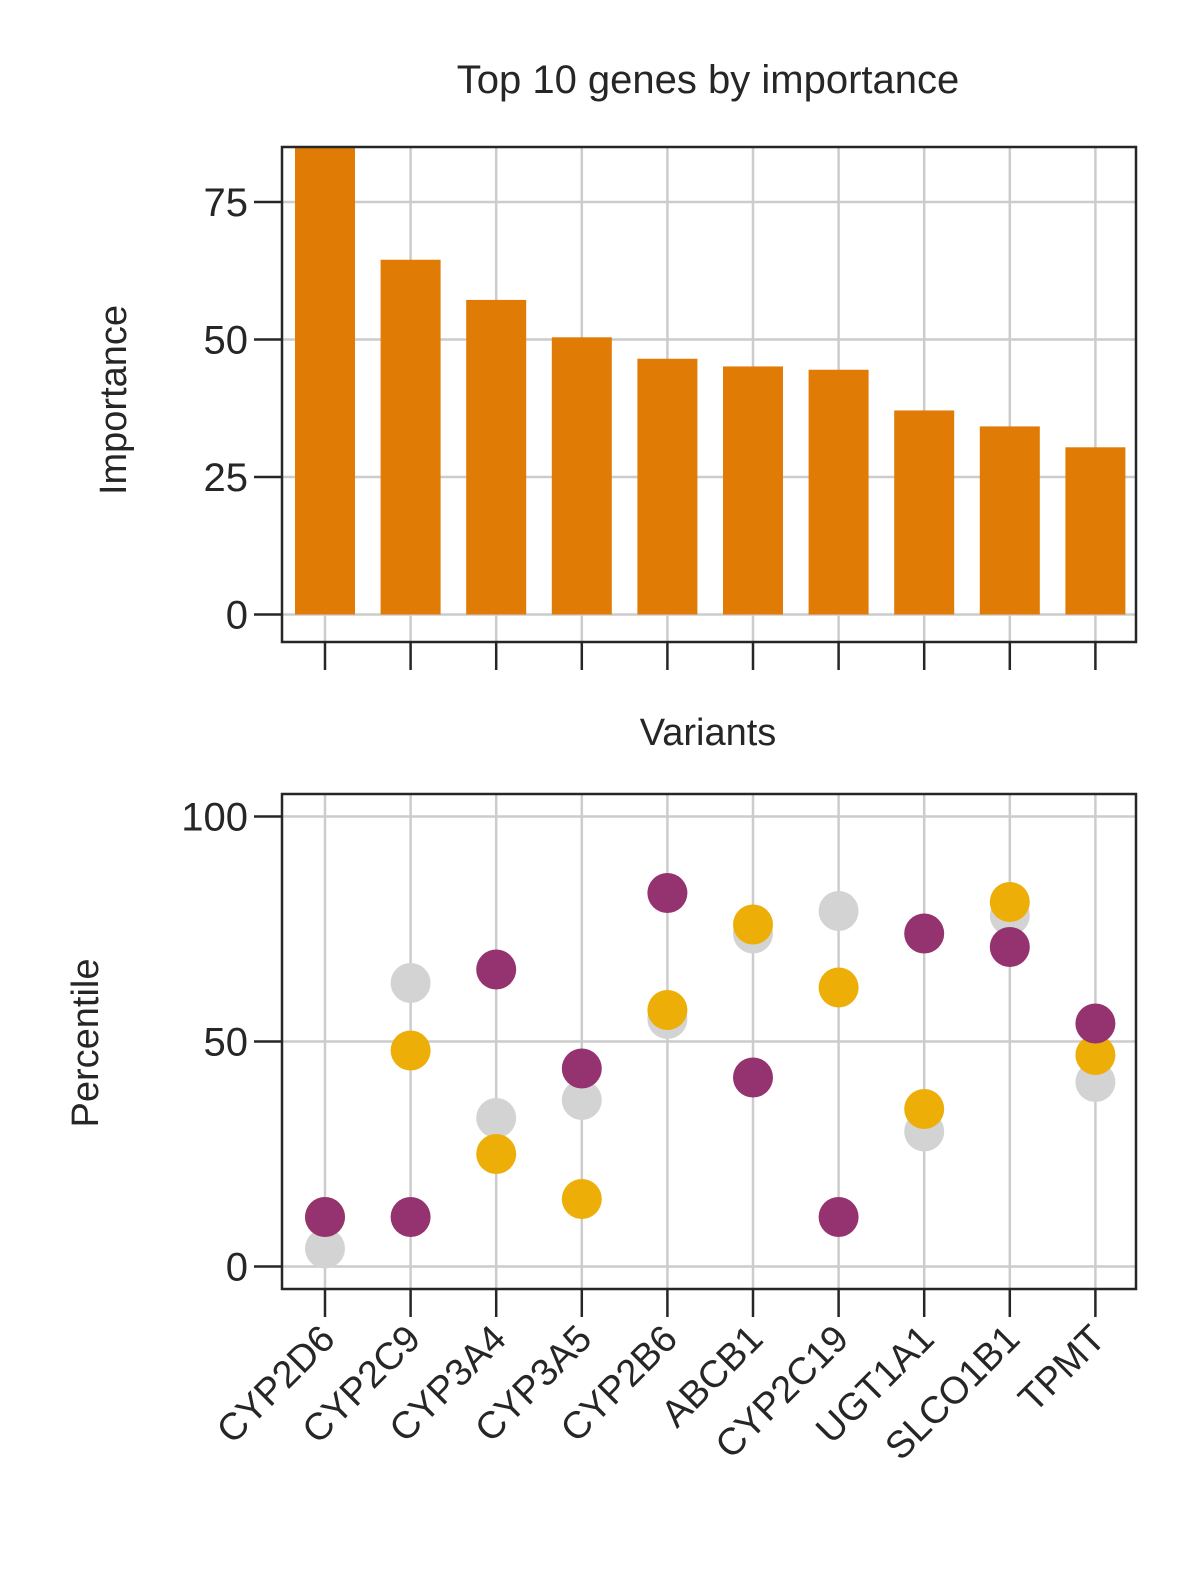 This screenshot has width=1188, height=1592. What do you see at coordinates (708, 733) in the screenshot?
I see `importance-x-axis-label: Variants` at bounding box center [708, 733].